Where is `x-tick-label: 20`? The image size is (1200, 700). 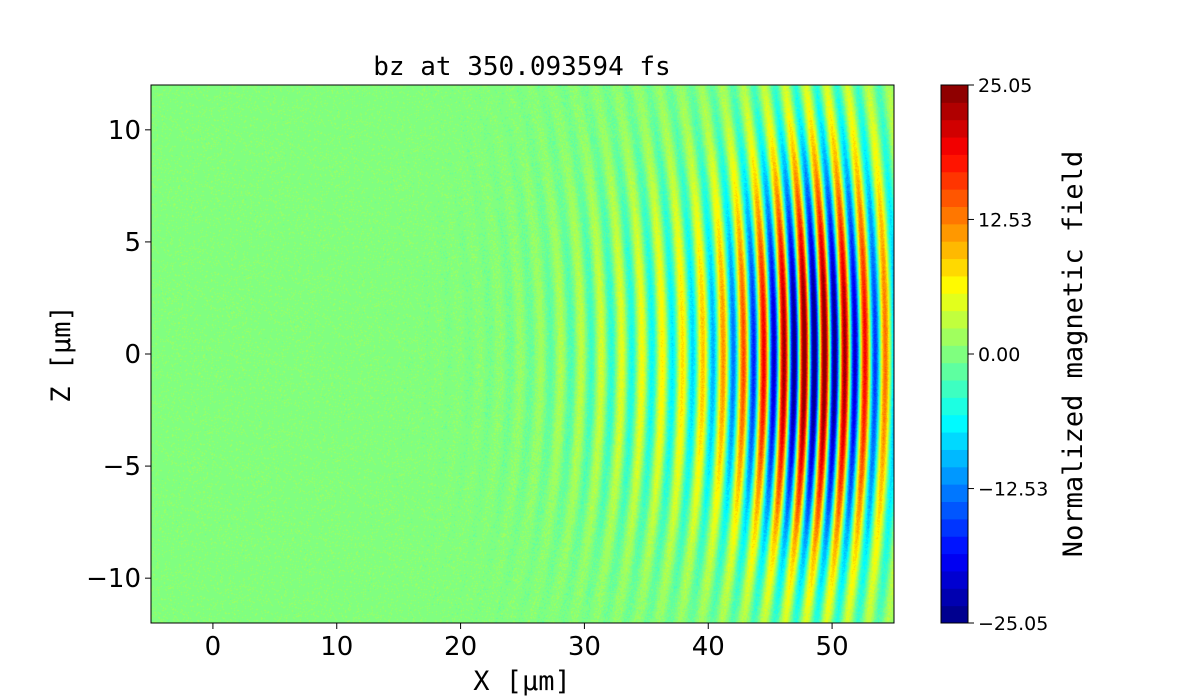
x-tick-label: 20 is located at coordinates (460, 647).